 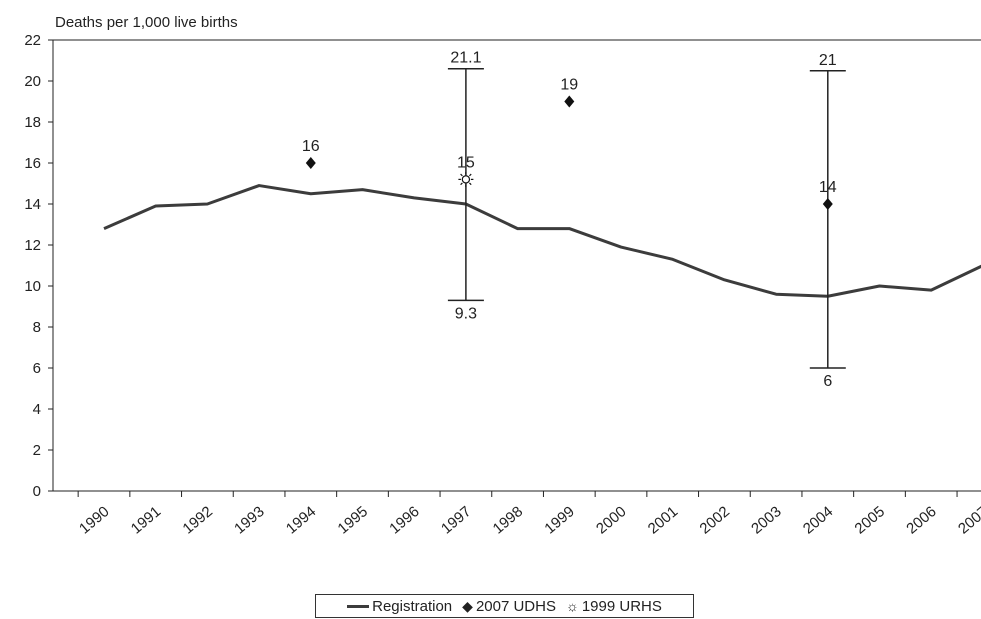 I want to click on x-tick-label: 1995, so click(x=353, y=520).